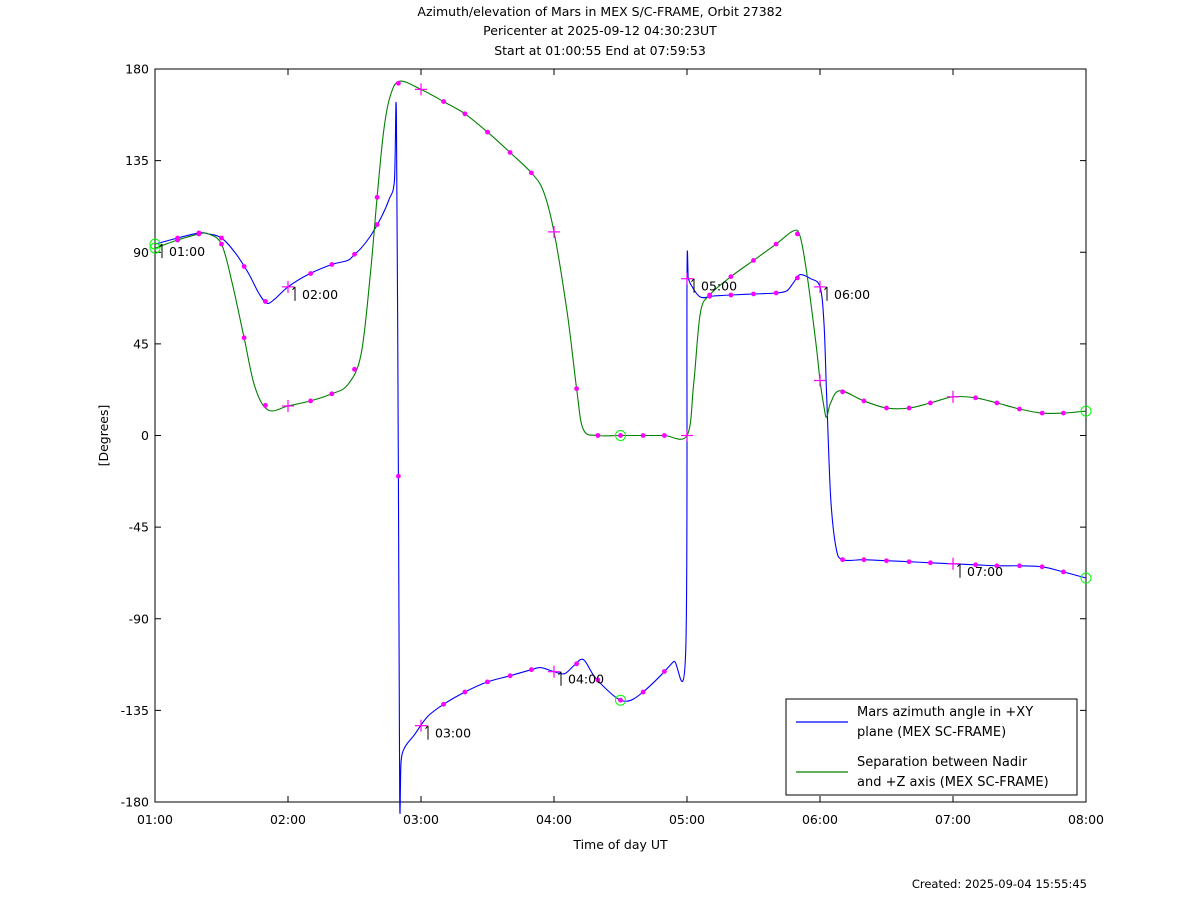 The image size is (1200, 901). Describe the element at coordinates (1086, 819) in the screenshot. I see `x-tick-label: 08:00` at that location.